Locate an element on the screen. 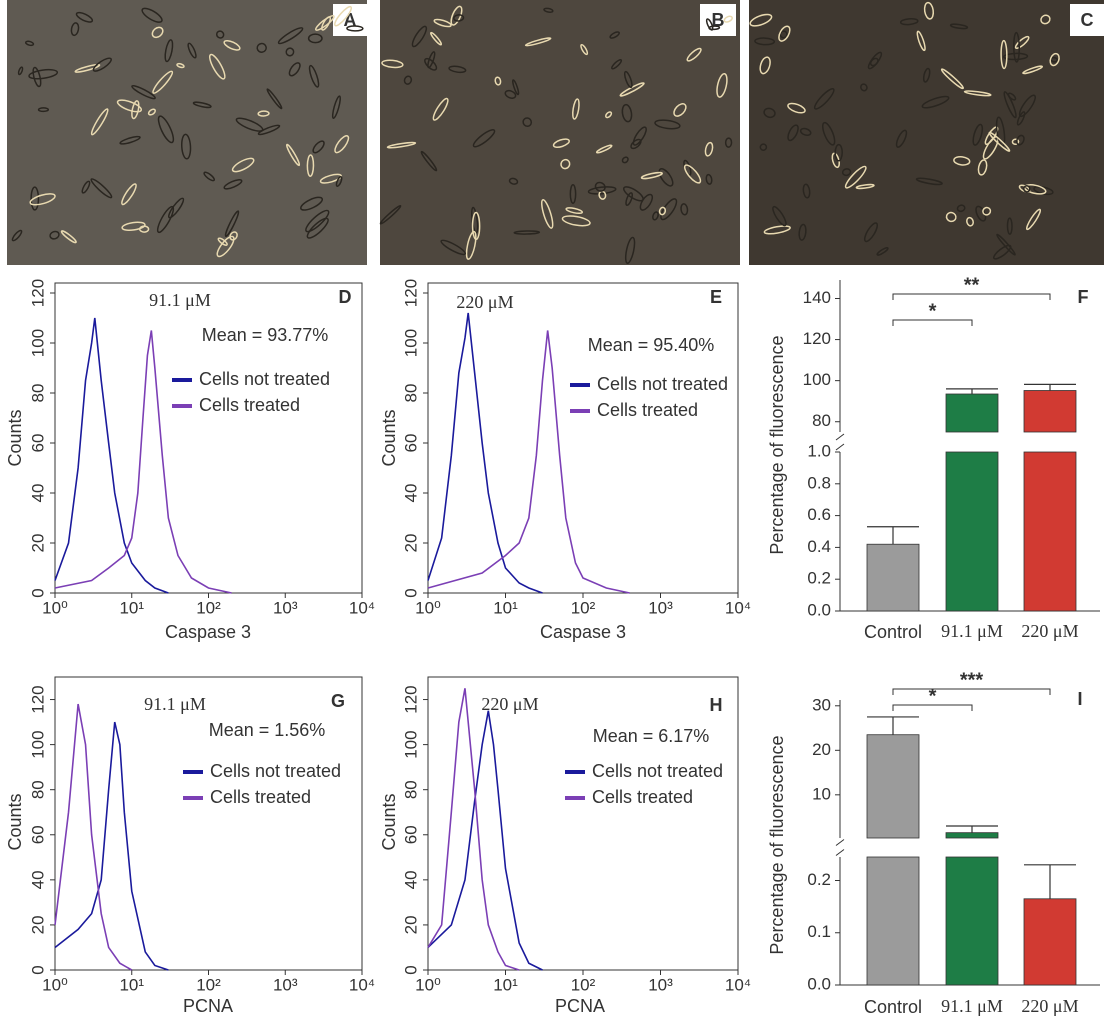 This screenshot has height=1024, width=1104. y-tick-label: 0.6 is located at coordinates (819, 514).